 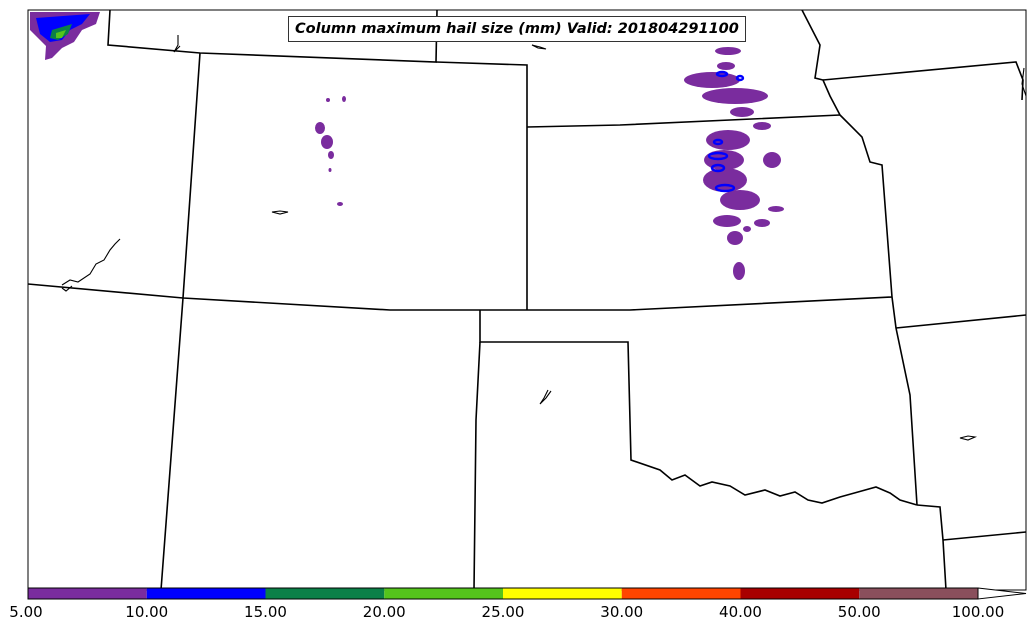 I want to click on texas-louisiana-border, so click(x=931, y=547).